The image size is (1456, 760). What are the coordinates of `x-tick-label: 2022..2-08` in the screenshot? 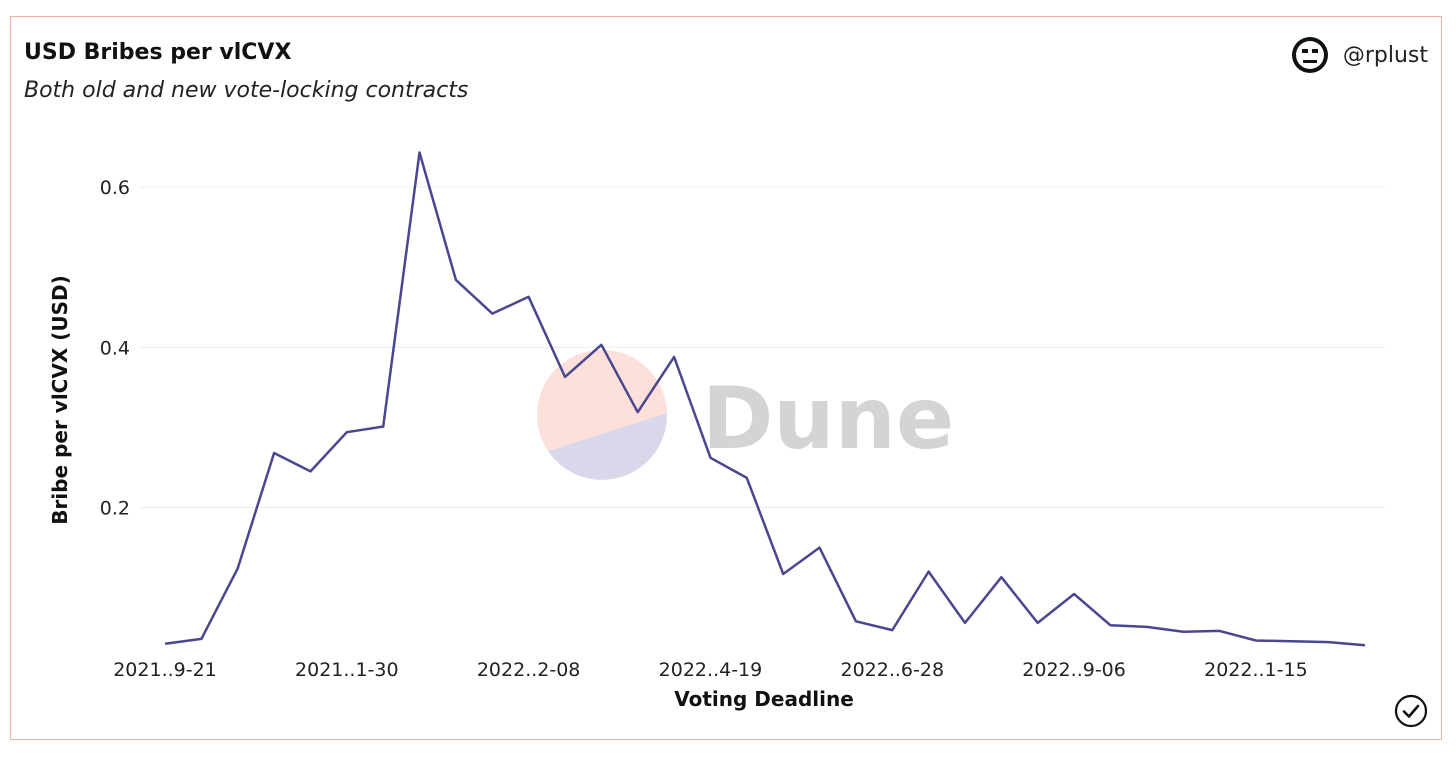 It's located at (529, 670).